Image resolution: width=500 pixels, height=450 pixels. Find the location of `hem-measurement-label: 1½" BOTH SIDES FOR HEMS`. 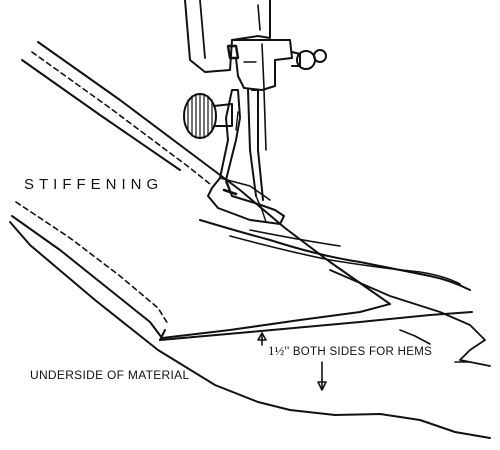

hem-measurement-label: 1½" BOTH SIDES FOR HEMS is located at coordinates (350, 351).